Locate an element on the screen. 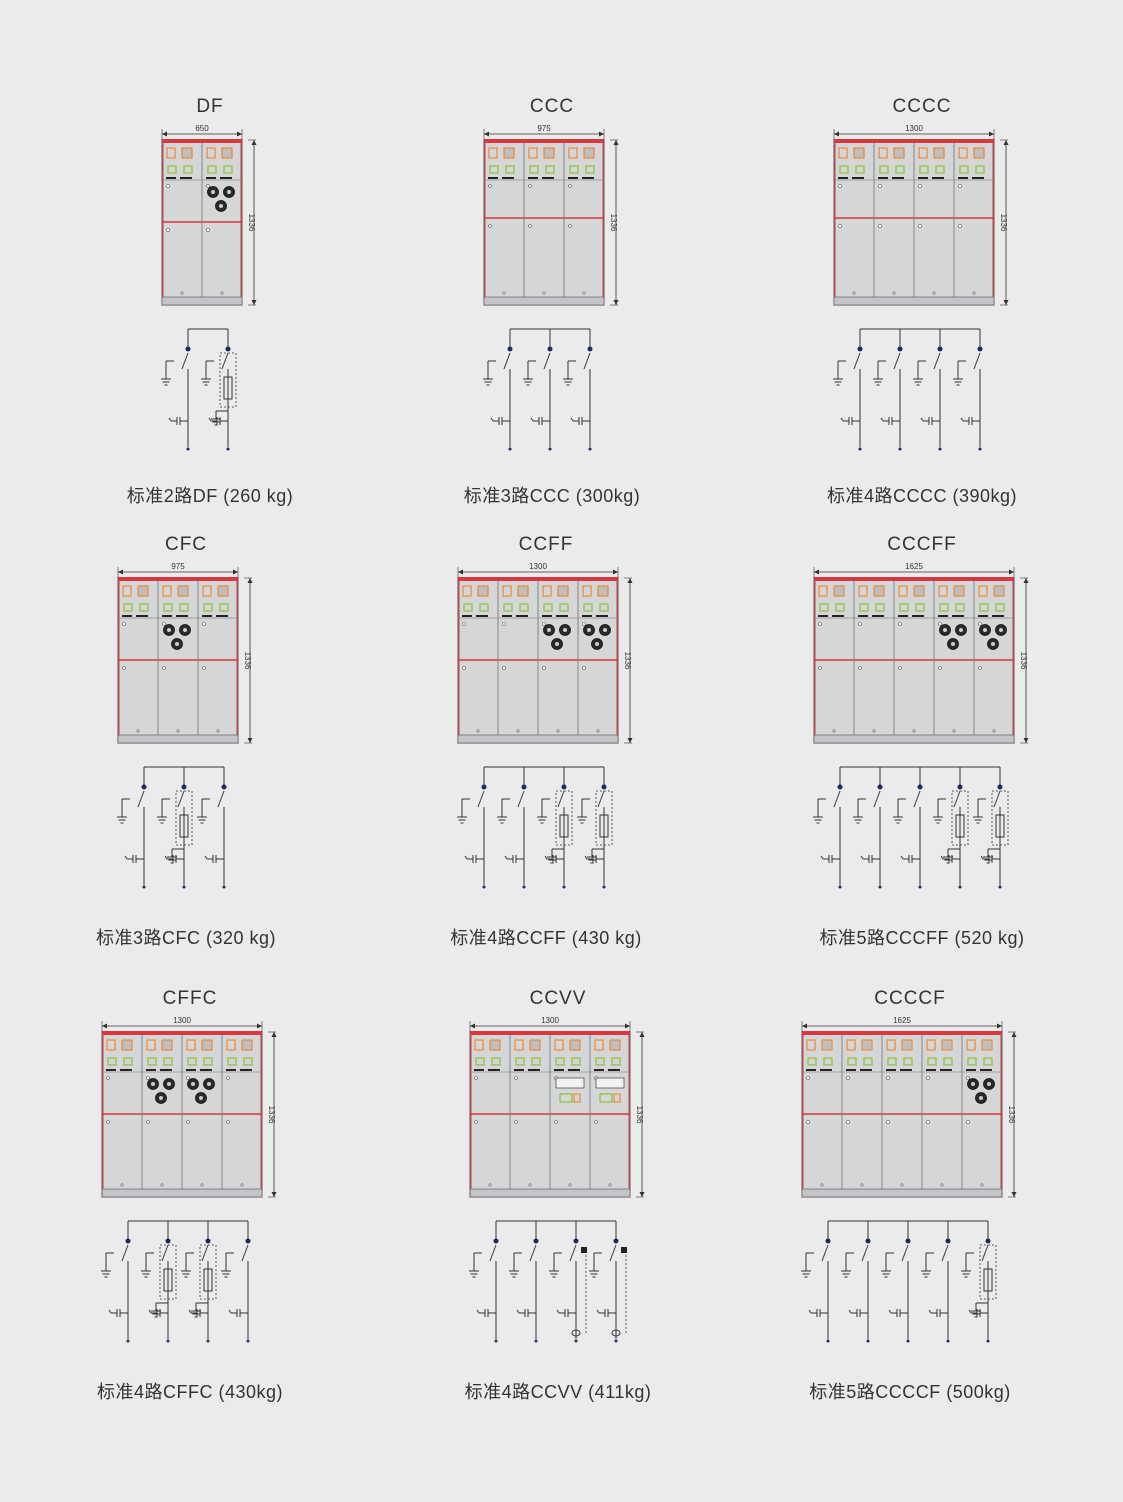 Image resolution: width=1123 pixels, height=1502 pixels. cabinet-base is located at coordinates (544, 301).